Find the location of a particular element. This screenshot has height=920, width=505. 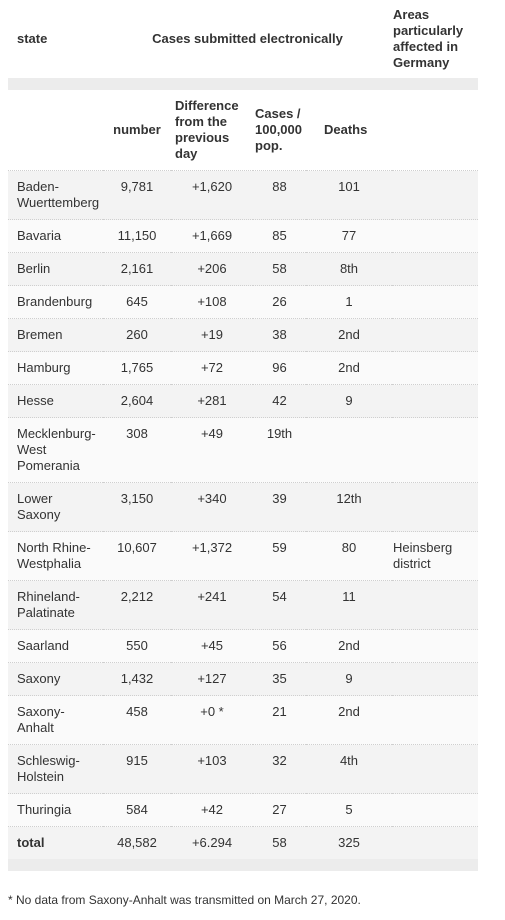

cell-number: 48,582 is located at coordinates (137, 842).